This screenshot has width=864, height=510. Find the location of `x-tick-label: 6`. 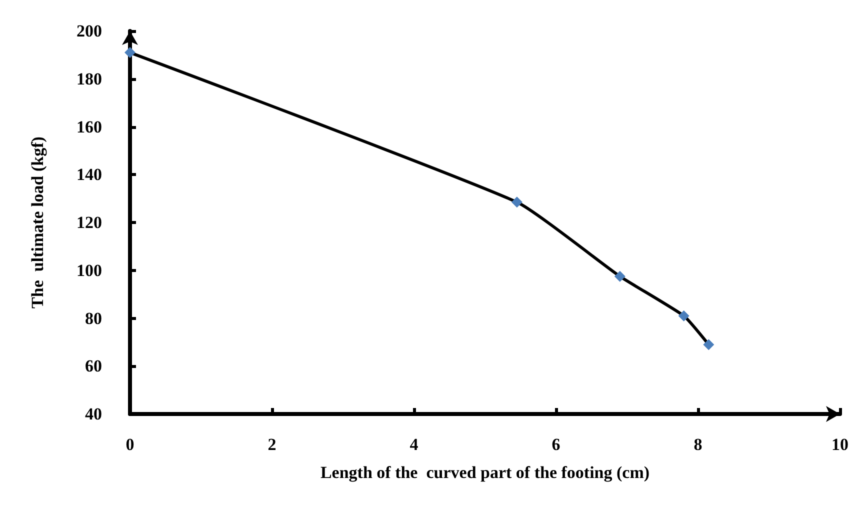

x-tick-label: 6 is located at coordinates (556, 444).